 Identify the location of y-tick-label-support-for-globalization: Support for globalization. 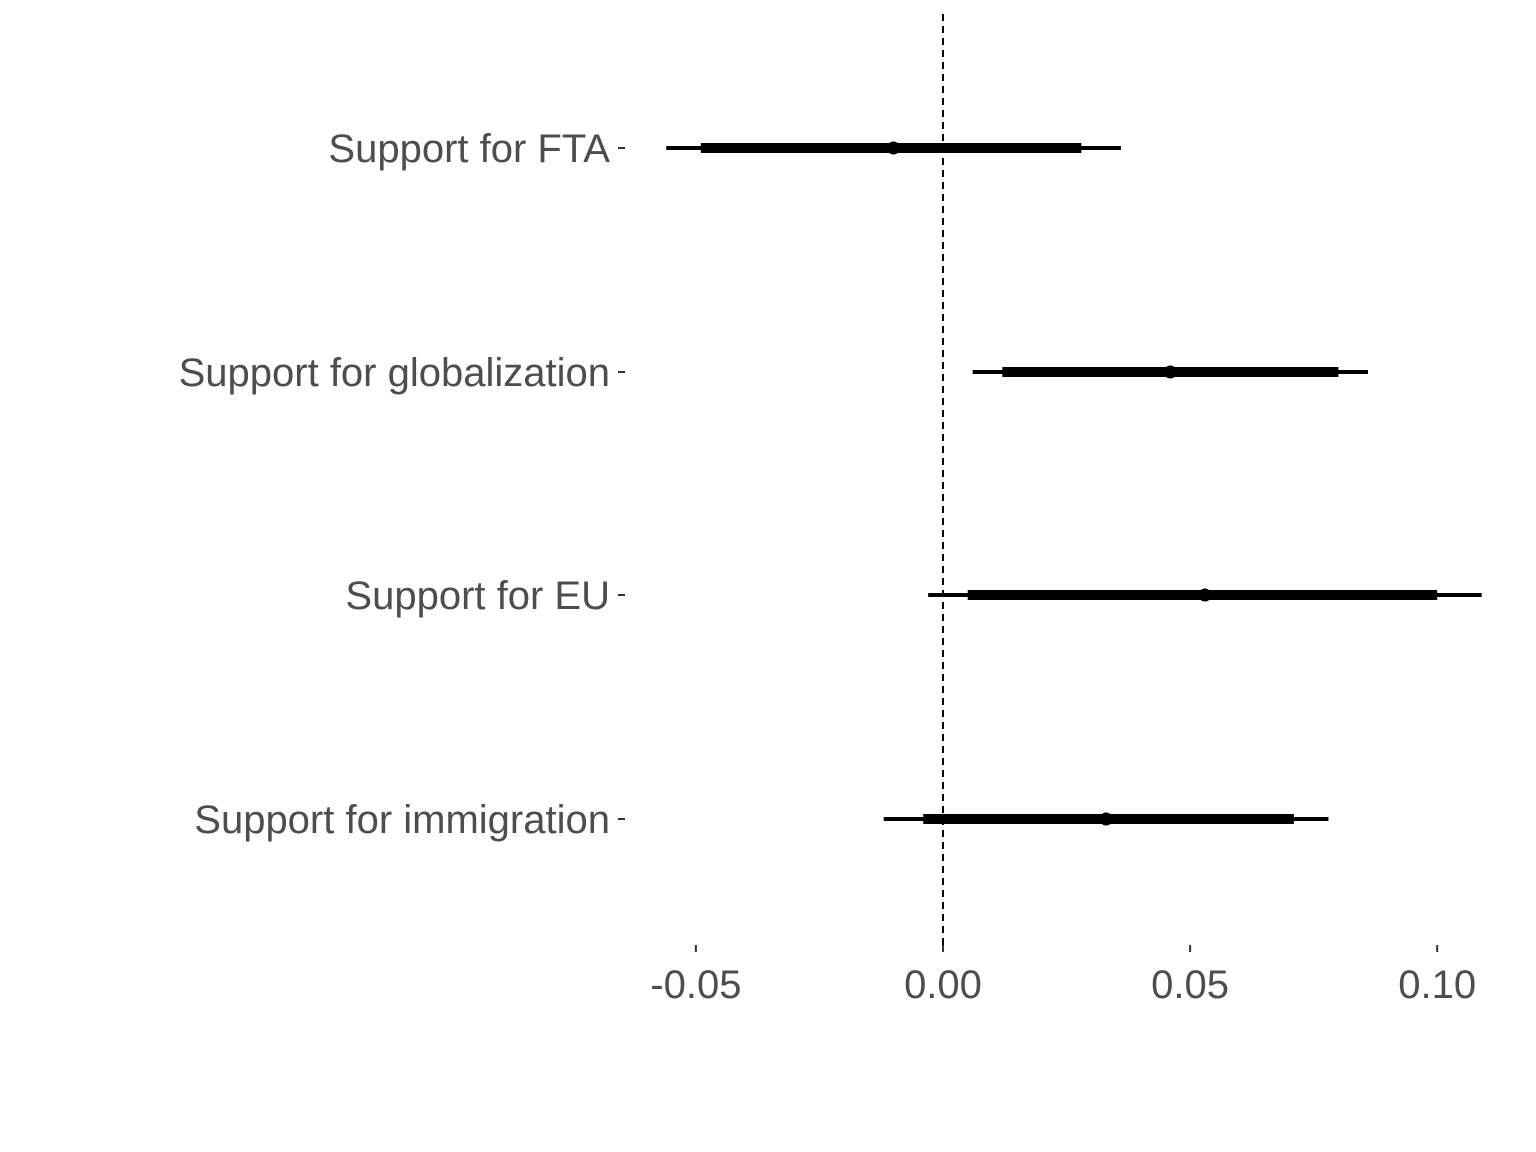
(394, 373).